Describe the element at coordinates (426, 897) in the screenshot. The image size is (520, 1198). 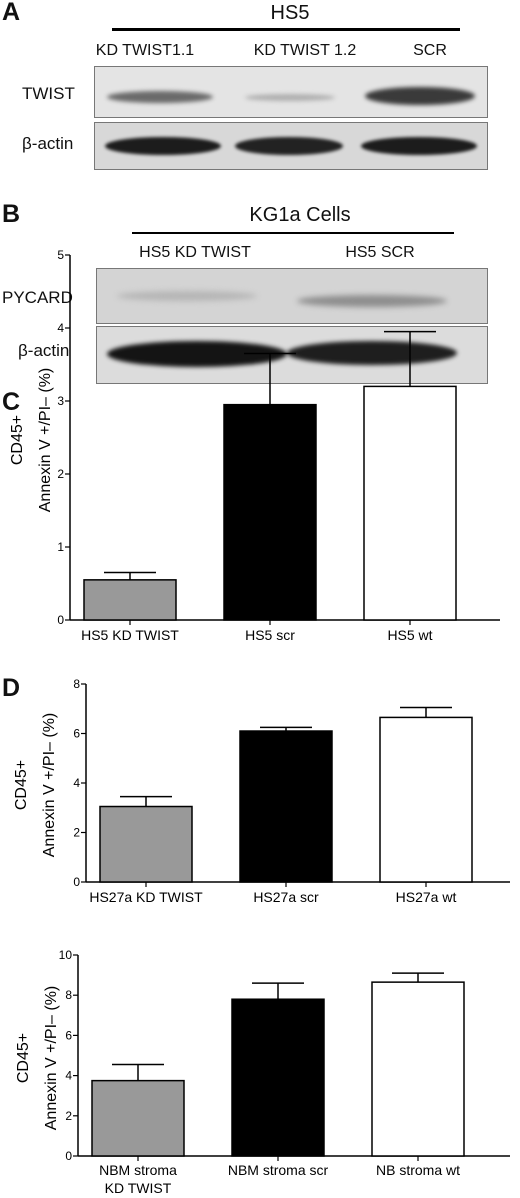
I see `category-label: HS27a wt` at that location.